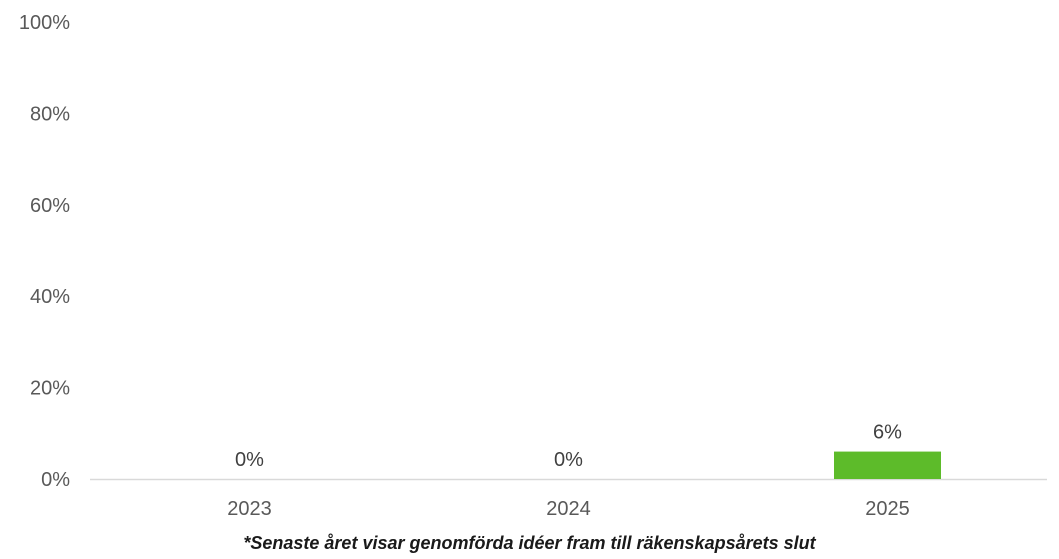 This screenshot has height=559, width=1059. What do you see at coordinates (55, 480) in the screenshot?
I see `y-tick-label: 0%` at bounding box center [55, 480].